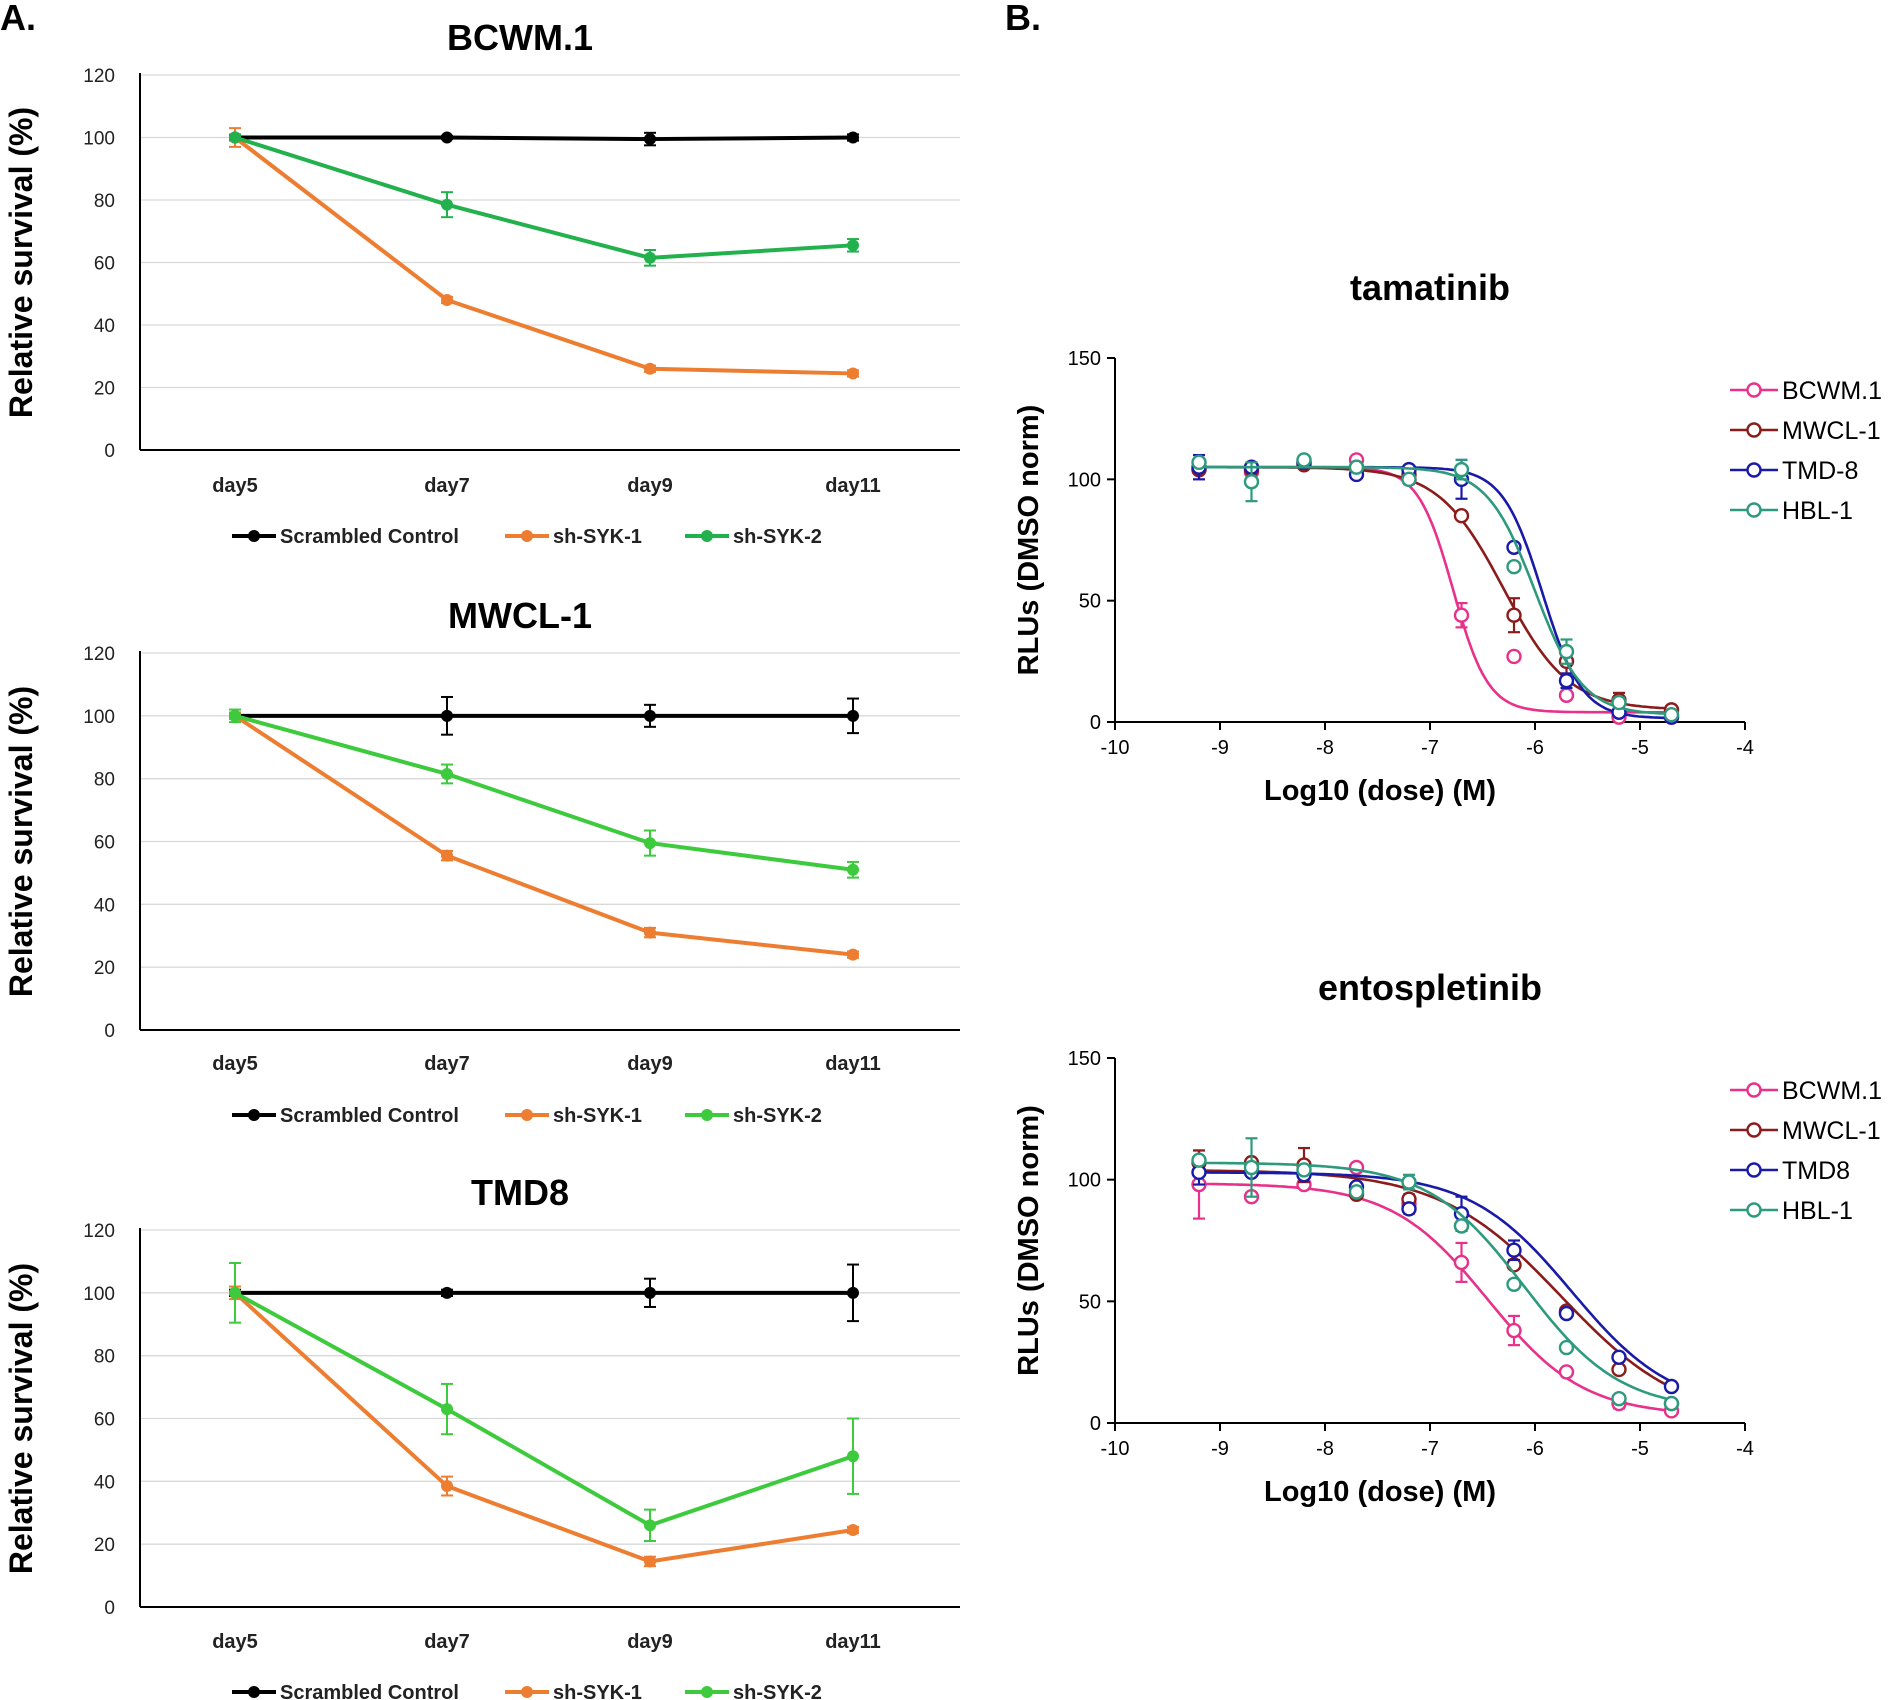 The image size is (1899, 1700). I want to click on x-axis-label: Log10 (dose) (M), so click(1380, 1492).